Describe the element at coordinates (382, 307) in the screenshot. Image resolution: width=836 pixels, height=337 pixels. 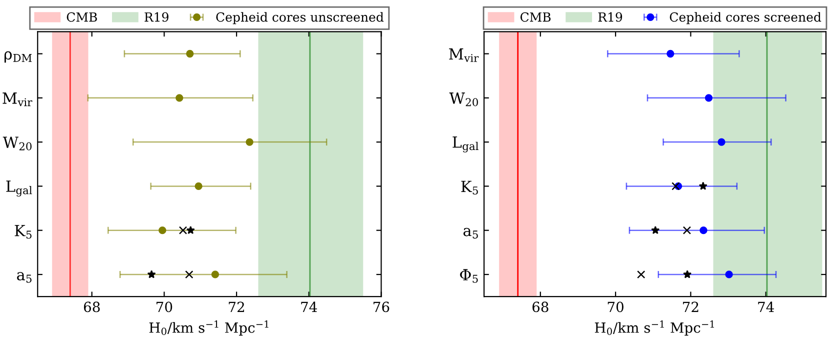
I see `x-tick-label: 76` at that location.